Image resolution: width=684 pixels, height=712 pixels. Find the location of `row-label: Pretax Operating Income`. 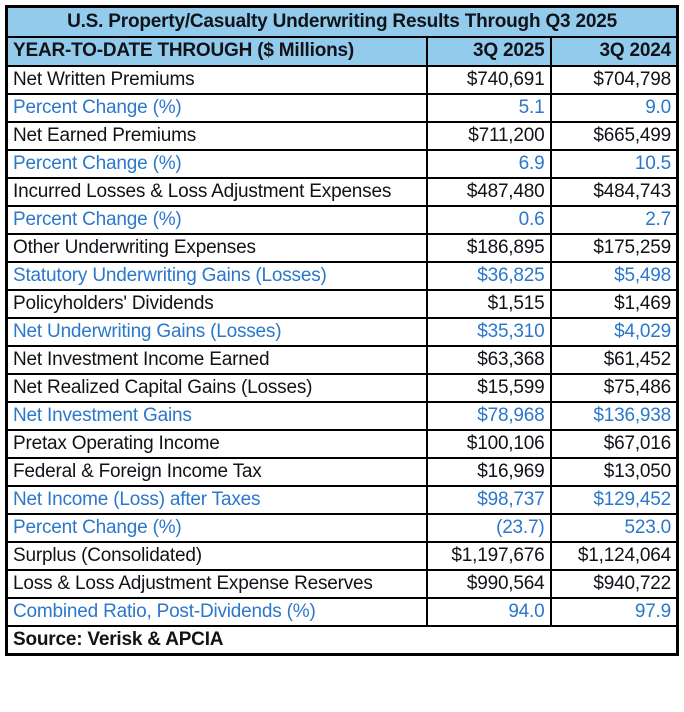

row-label: Pretax Operating Income is located at coordinates (216, 443).